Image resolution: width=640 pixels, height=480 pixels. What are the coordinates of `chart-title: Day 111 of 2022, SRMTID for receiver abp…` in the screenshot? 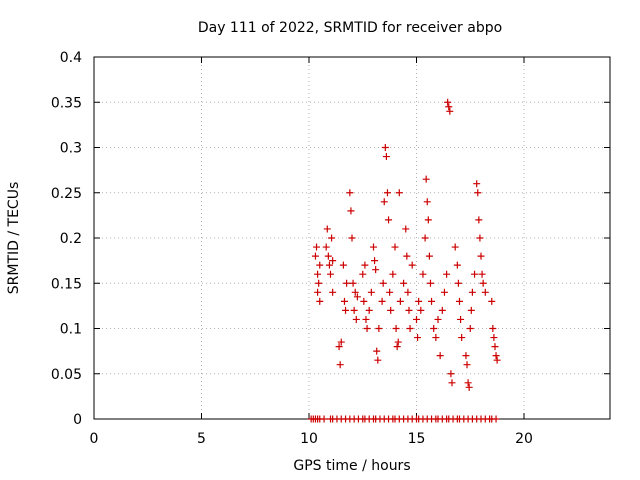 It's located at (350, 28).